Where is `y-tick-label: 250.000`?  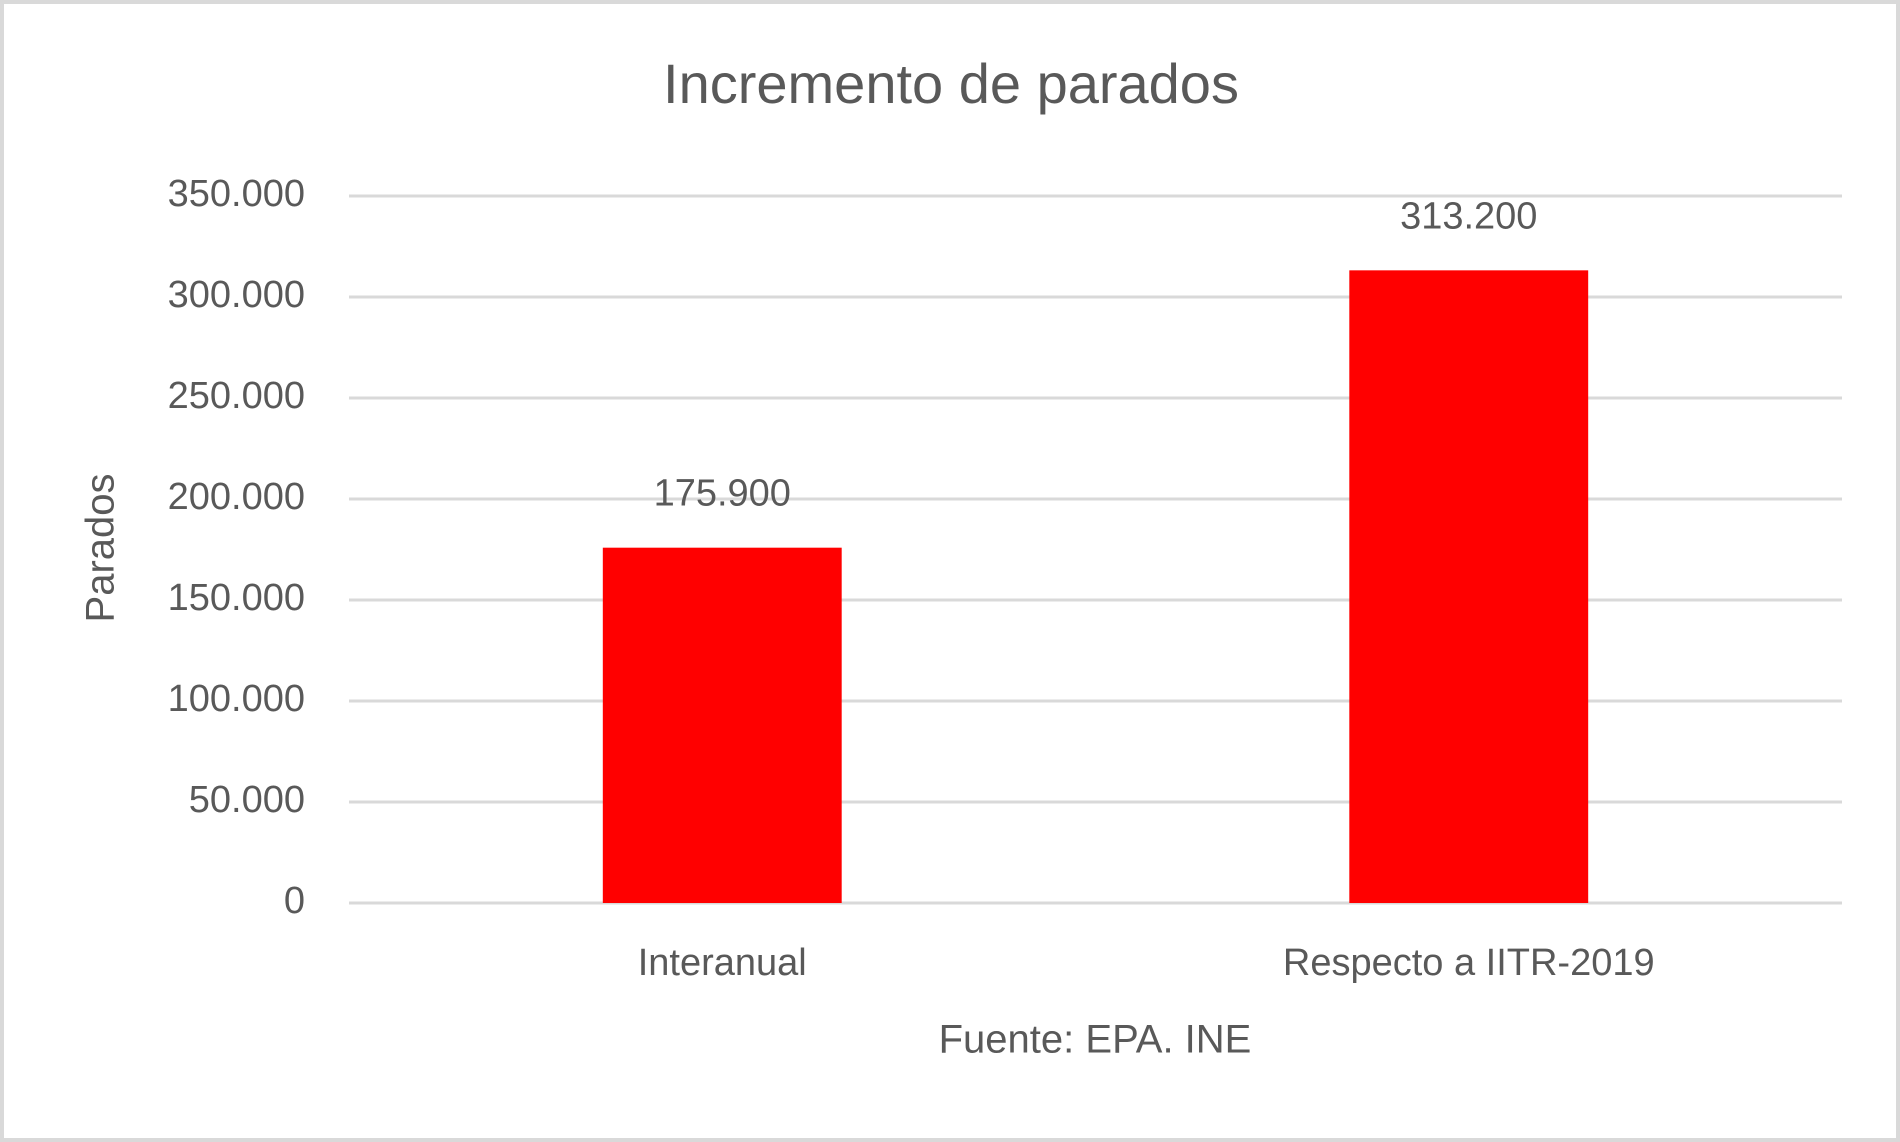 y-tick-label: 250.000 is located at coordinates (236, 396).